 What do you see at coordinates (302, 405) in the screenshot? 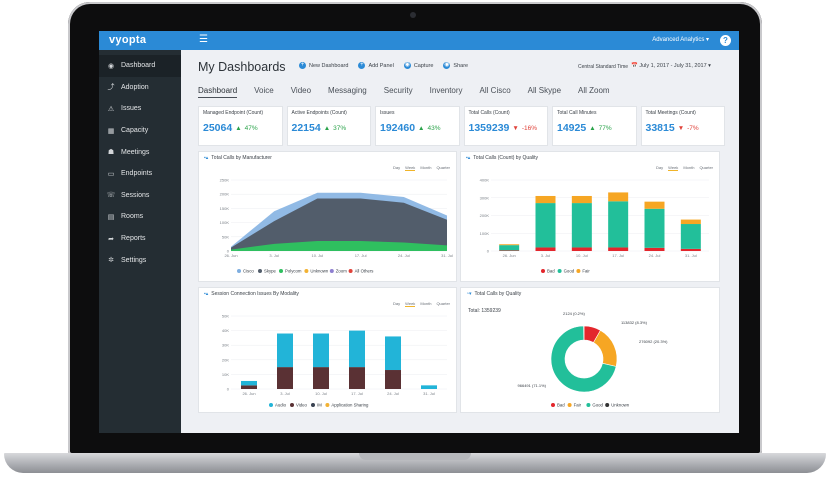
I see `legend-item: Video` at bounding box center [302, 405].